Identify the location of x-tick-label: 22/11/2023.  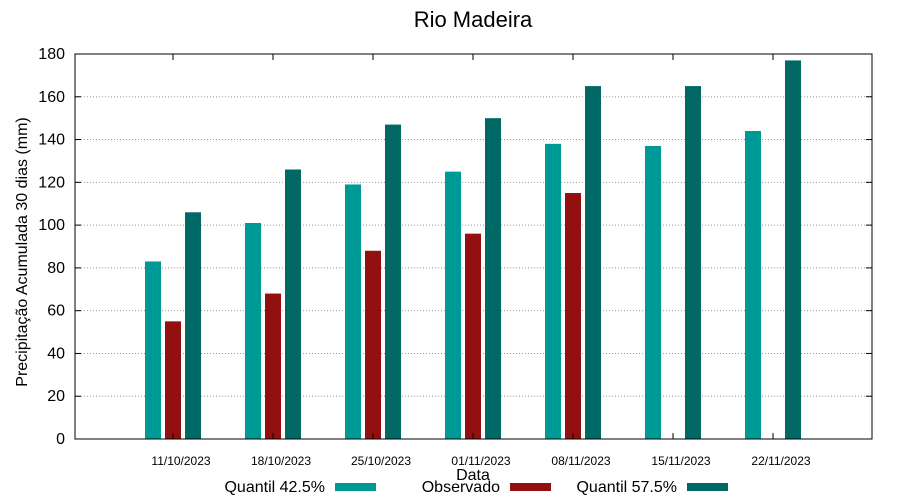
(780, 461).